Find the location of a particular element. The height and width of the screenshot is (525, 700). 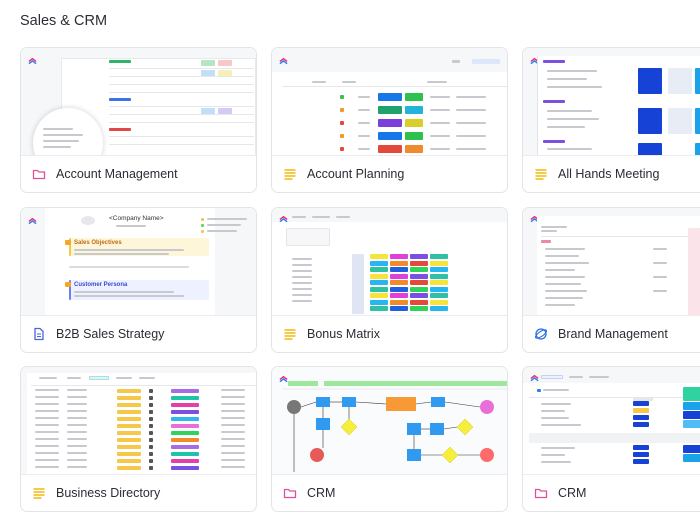

template-name: All Hands Meeting is located at coordinates (609, 173).